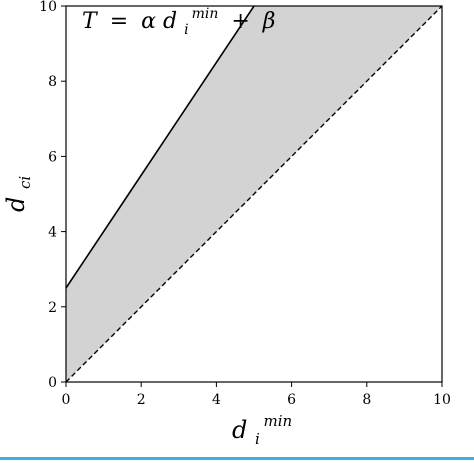  What do you see at coordinates (52, 383) in the screenshot?
I see `y-tick-label: 0` at bounding box center [52, 383].